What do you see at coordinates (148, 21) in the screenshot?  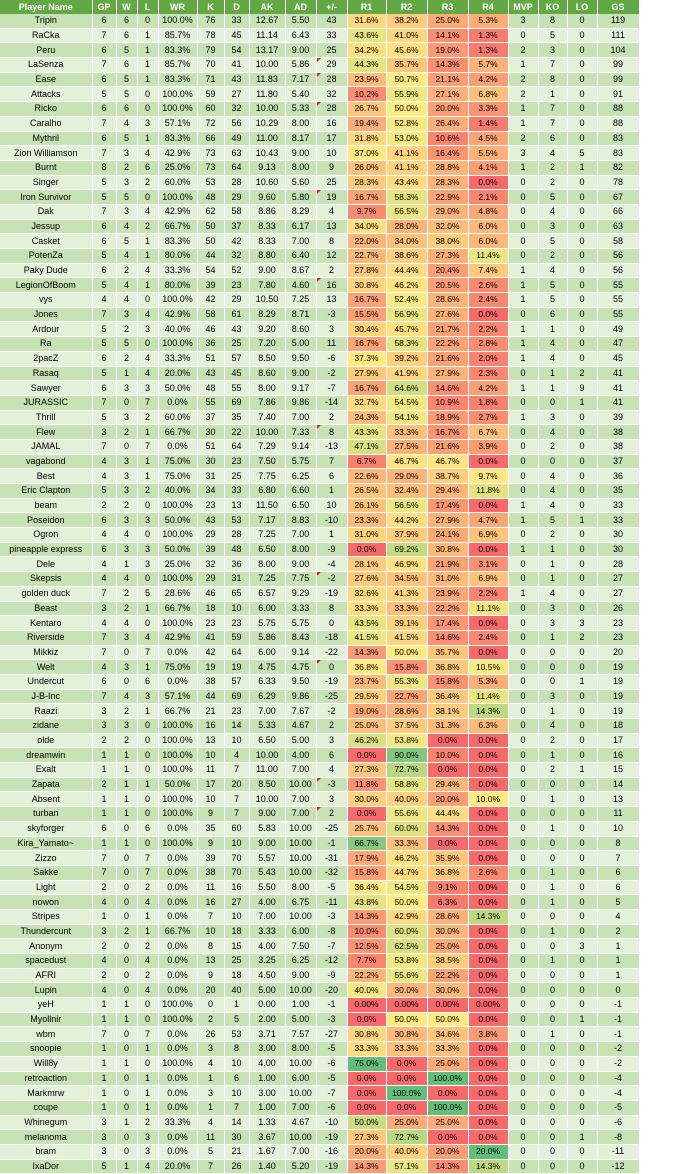 I see `cell-l: 0` at bounding box center [148, 21].